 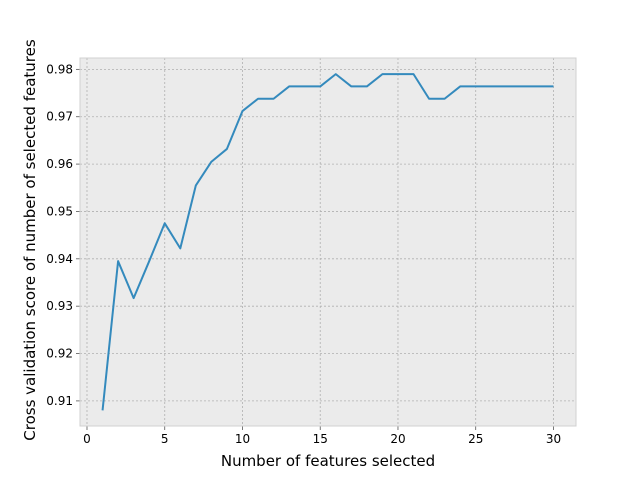 What do you see at coordinates (320, 439) in the screenshot?
I see `x-tick-label: 15` at bounding box center [320, 439].